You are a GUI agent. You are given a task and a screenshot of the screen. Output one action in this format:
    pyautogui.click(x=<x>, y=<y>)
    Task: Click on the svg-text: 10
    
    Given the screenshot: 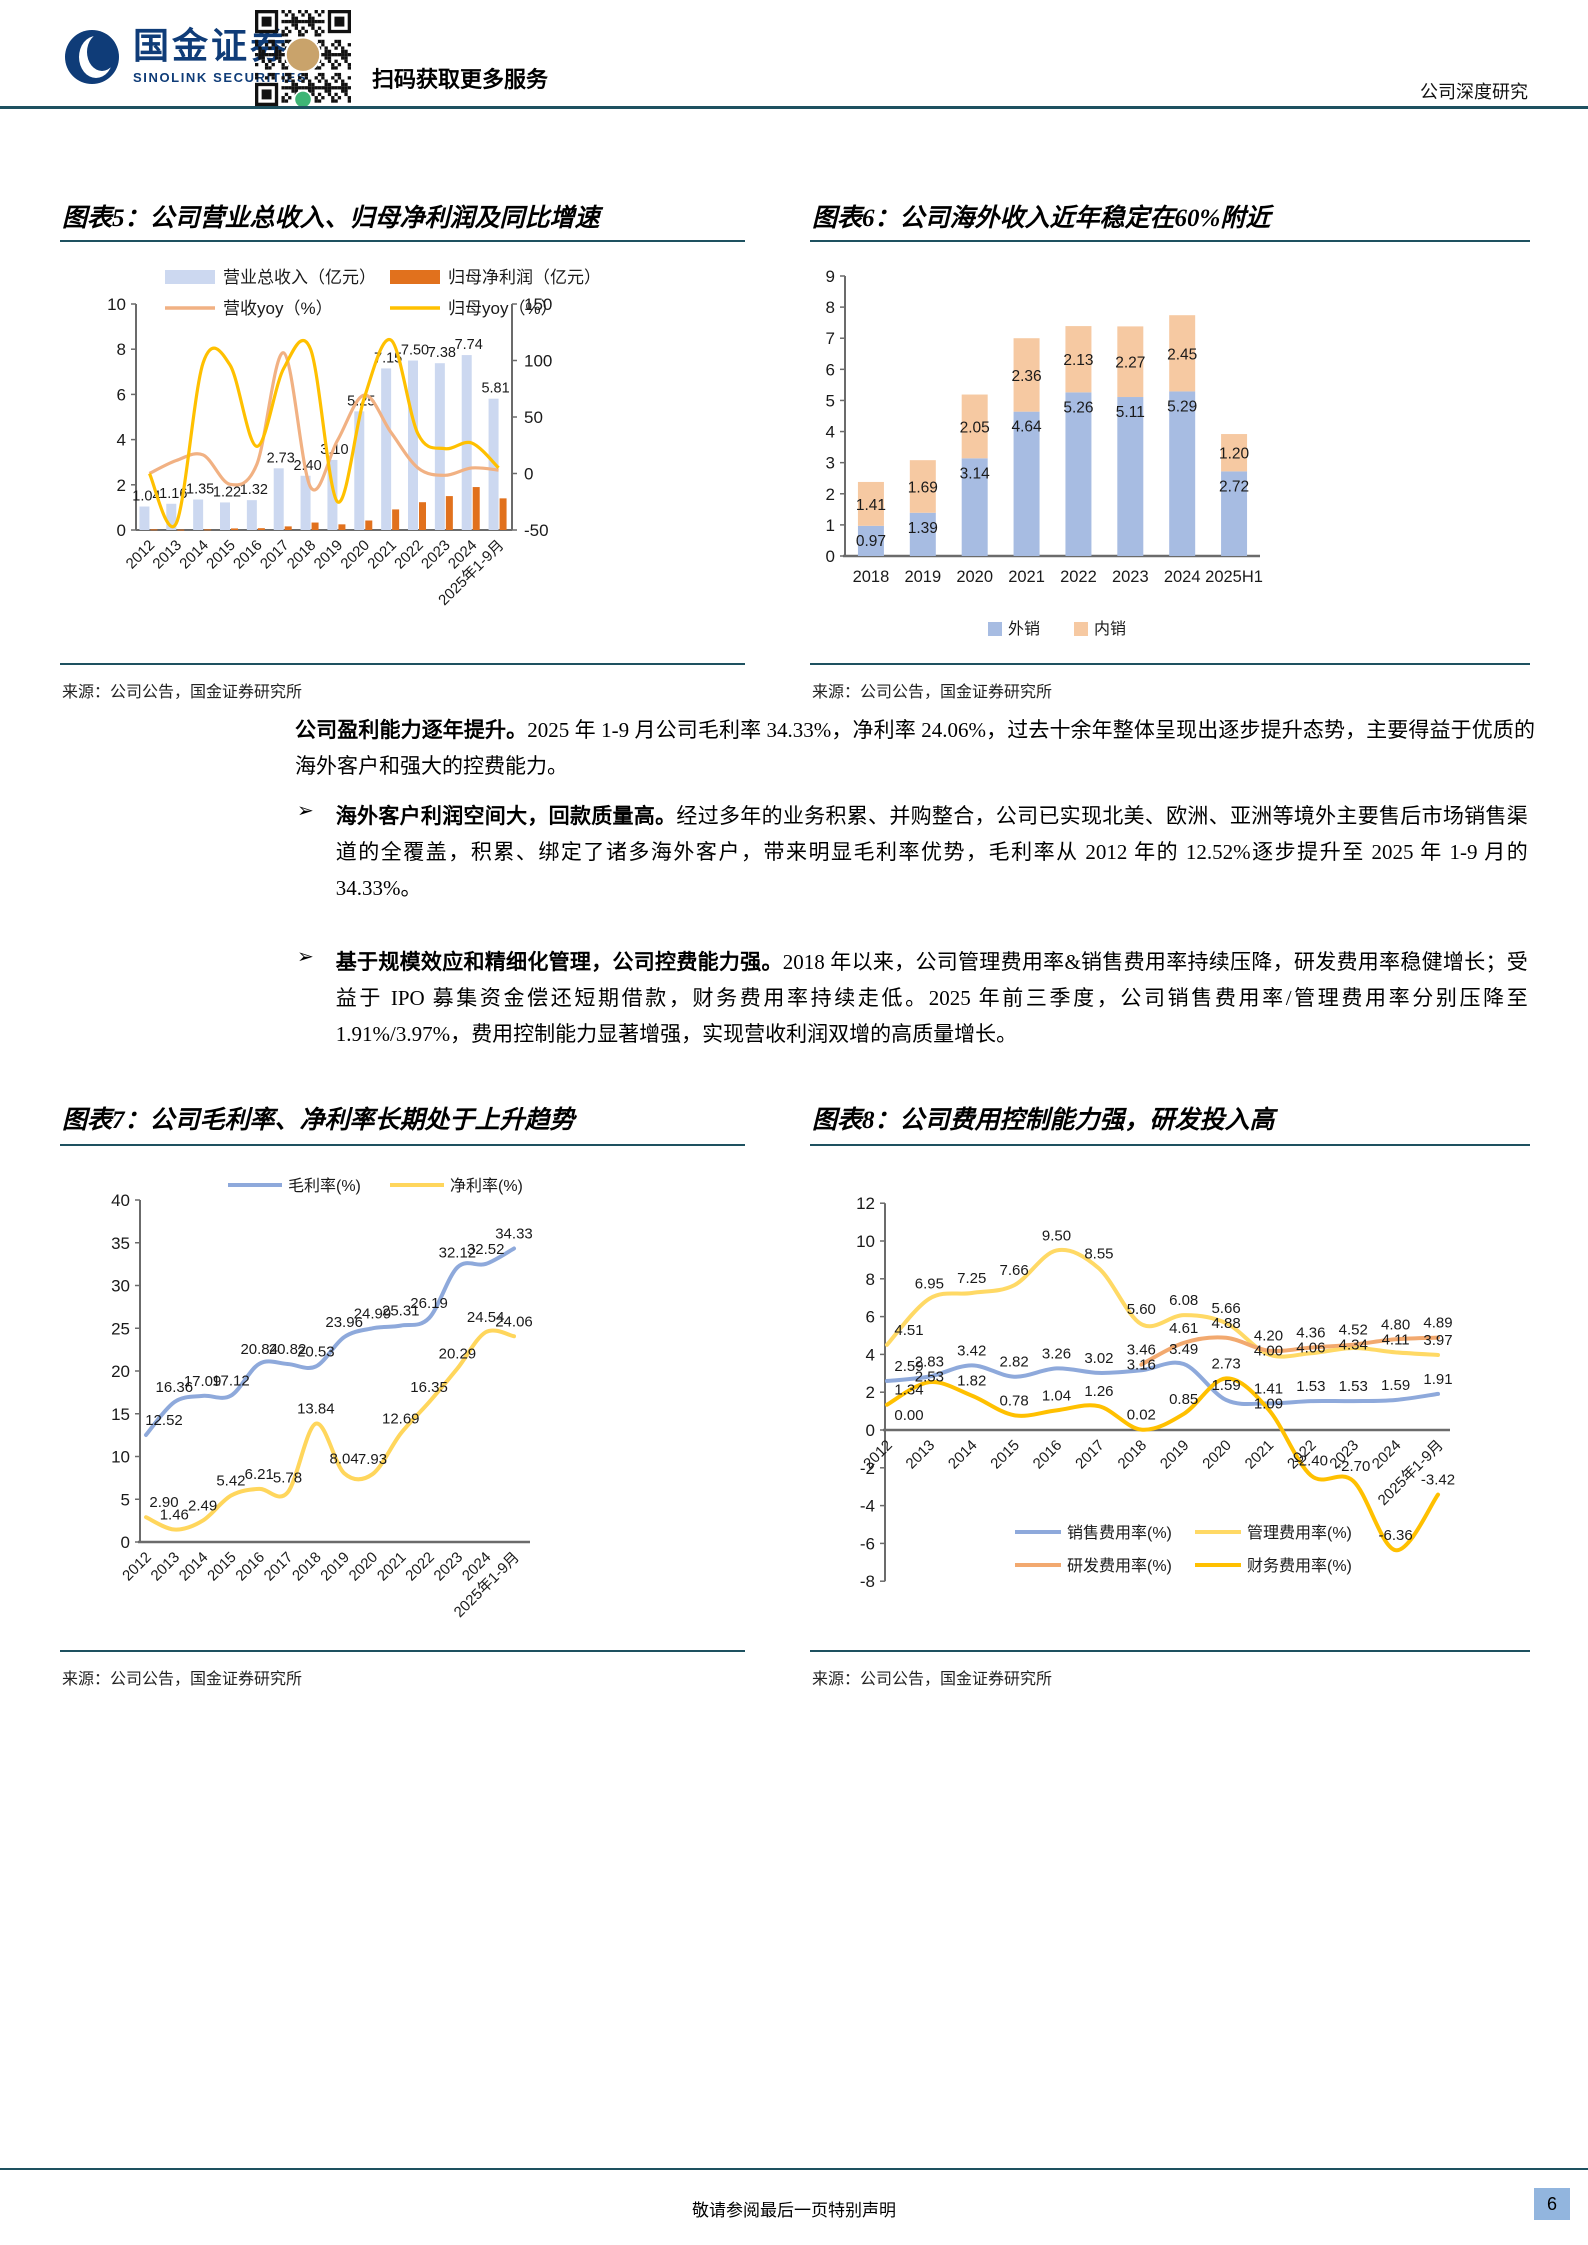 What is the action you would take?
    pyautogui.click(x=116, y=304)
    